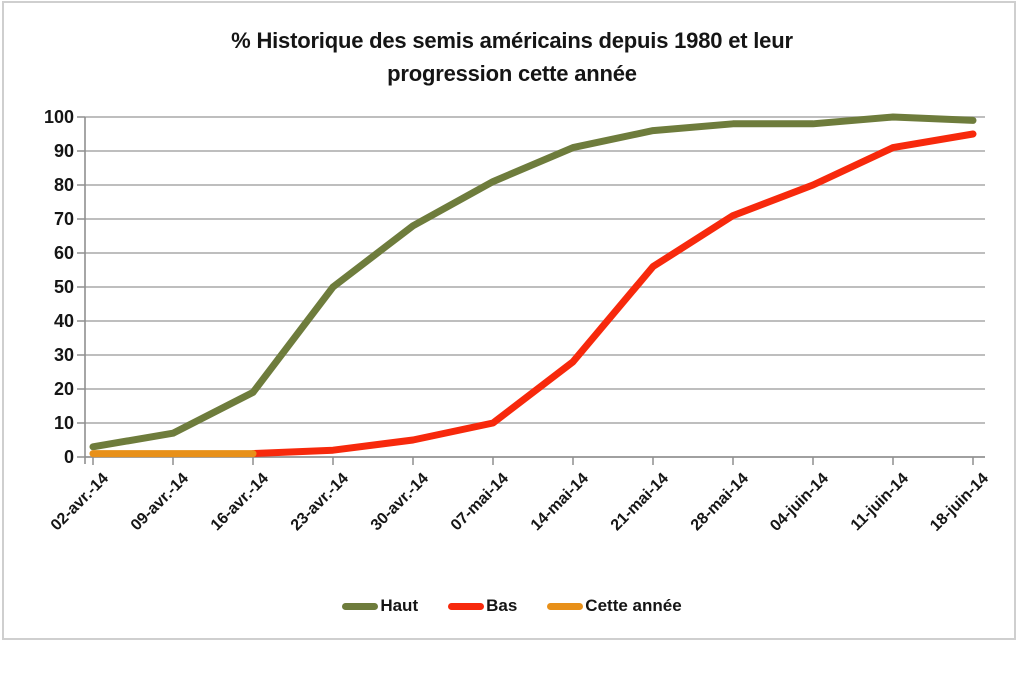  Describe the element at coordinates (63, 185) in the screenshot. I see `y-tick-label: 80` at that location.